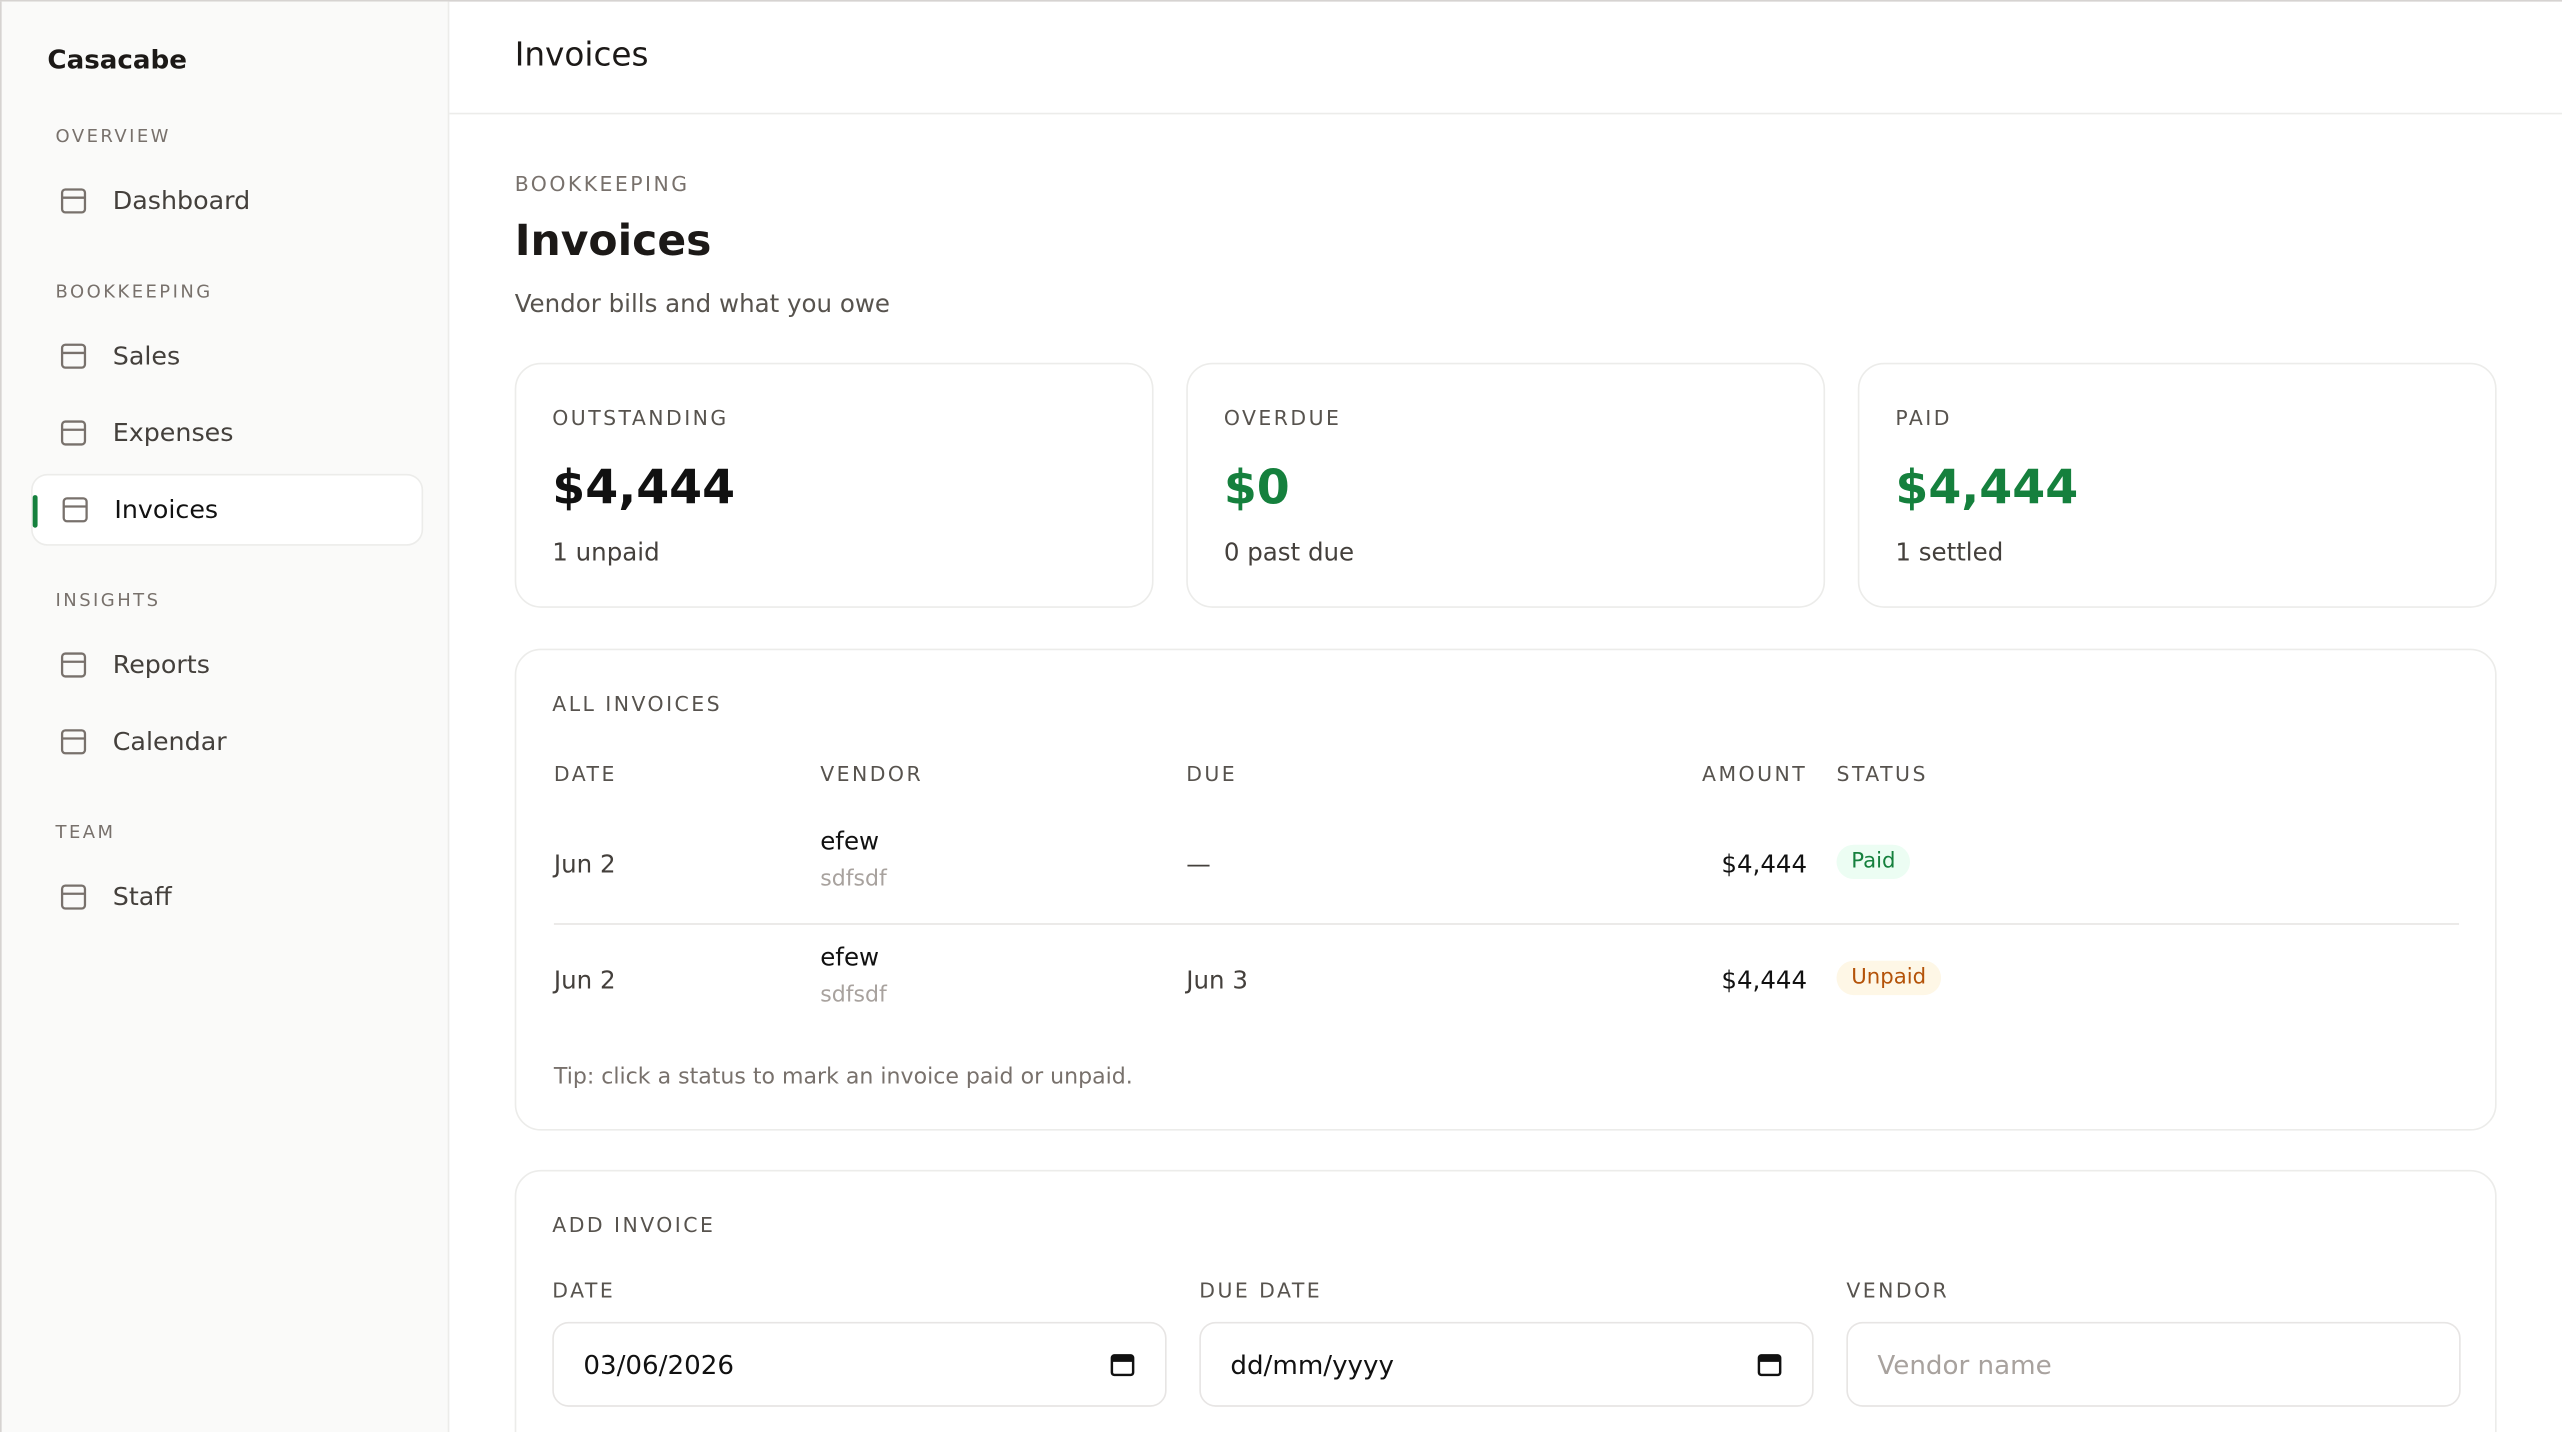 This screenshot has height=1432, width=2562. Describe the element at coordinates (142, 897) in the screenshot. I see `nav-label: Staff` at that location.